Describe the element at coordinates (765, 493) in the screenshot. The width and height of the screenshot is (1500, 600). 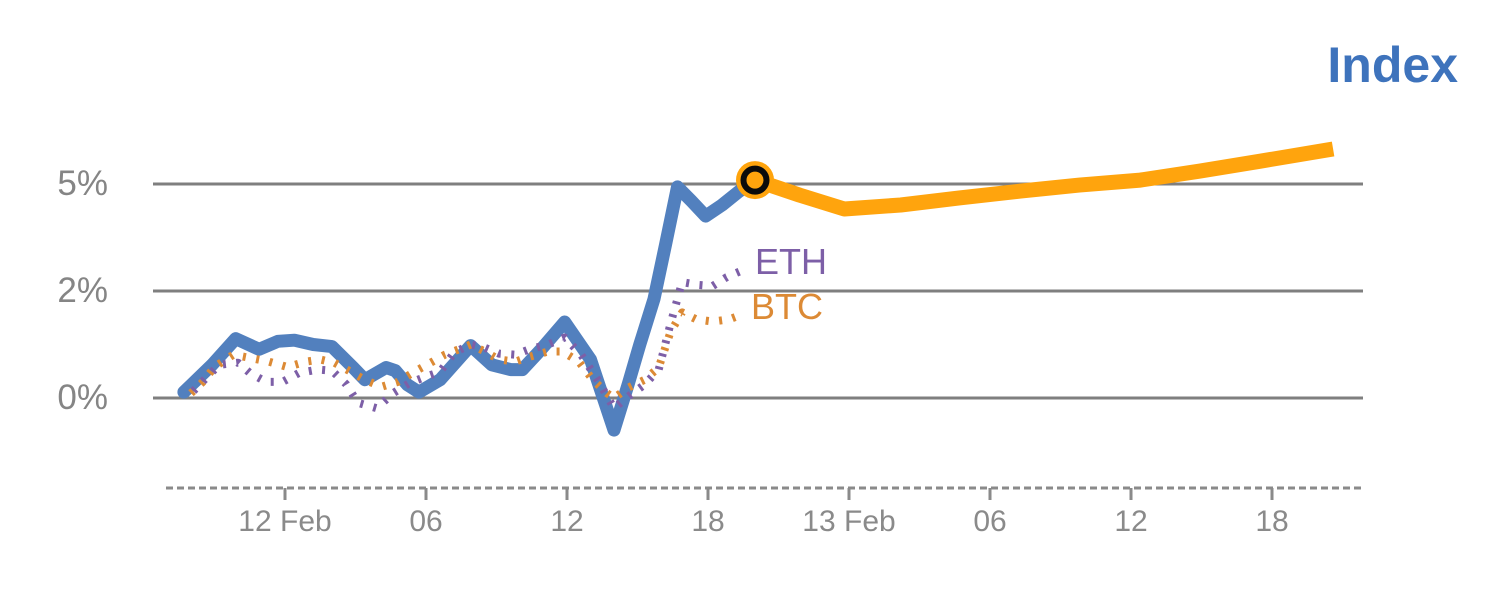
I see `x-axis` at that location.